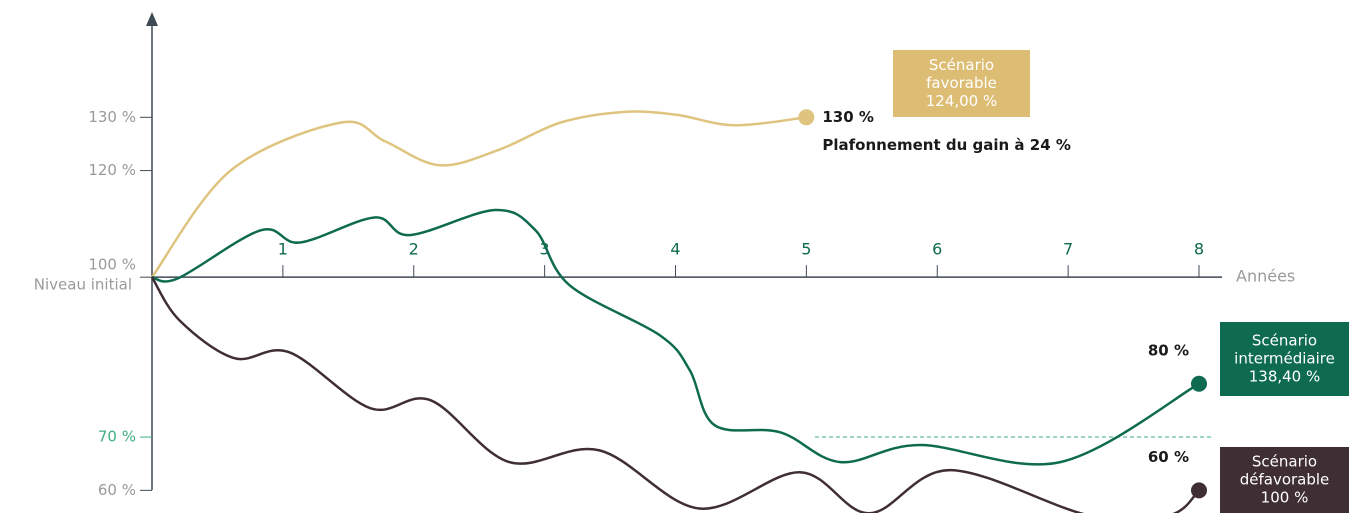 This screenshot has height=513, width=1349. Describe the element at coordinates (117, 437) in the screenshot. I see `y-tick-label: 70 %` at that location.